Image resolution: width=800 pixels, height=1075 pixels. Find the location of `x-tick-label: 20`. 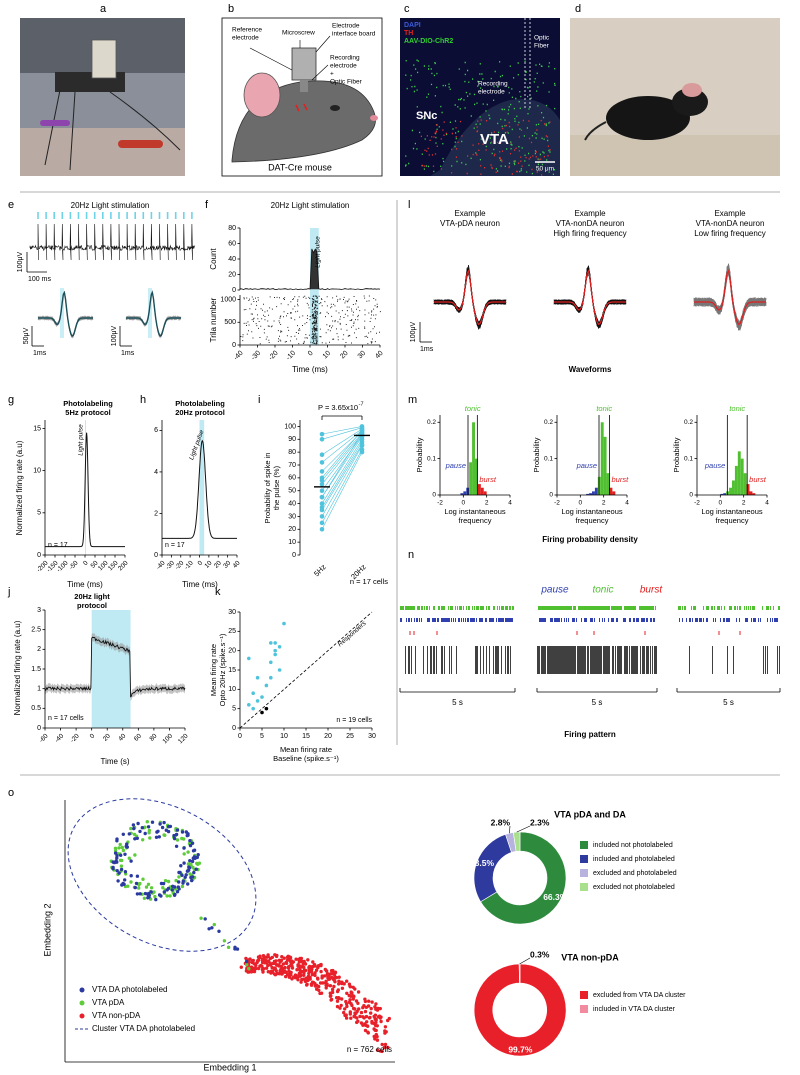

x-tick-label: 20 is located at coordinates (344, 355).